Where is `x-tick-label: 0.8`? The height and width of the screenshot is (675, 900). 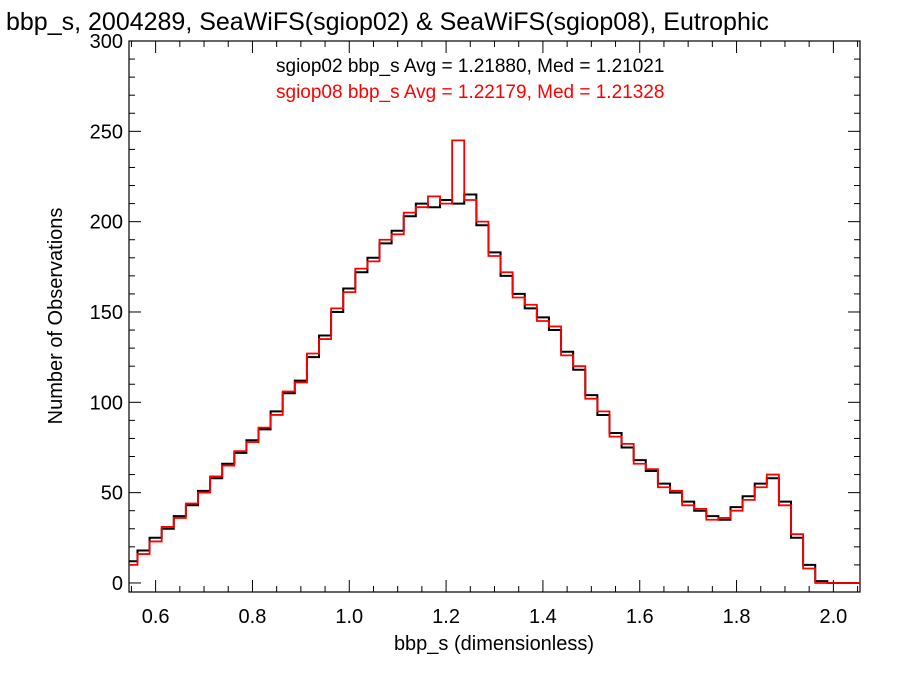 x-tick-label: 0.8 is located at coordinates (253, 617).